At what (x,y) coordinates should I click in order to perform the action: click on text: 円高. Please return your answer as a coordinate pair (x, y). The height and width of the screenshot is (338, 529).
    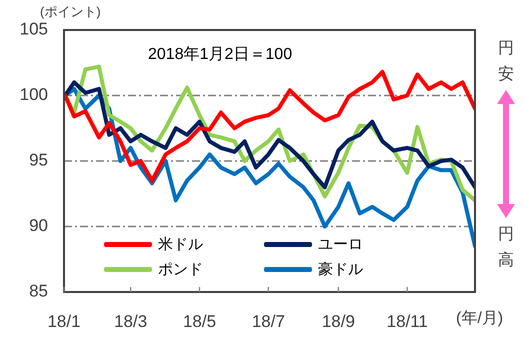
    Looking at the image, I should click on (506, 248).